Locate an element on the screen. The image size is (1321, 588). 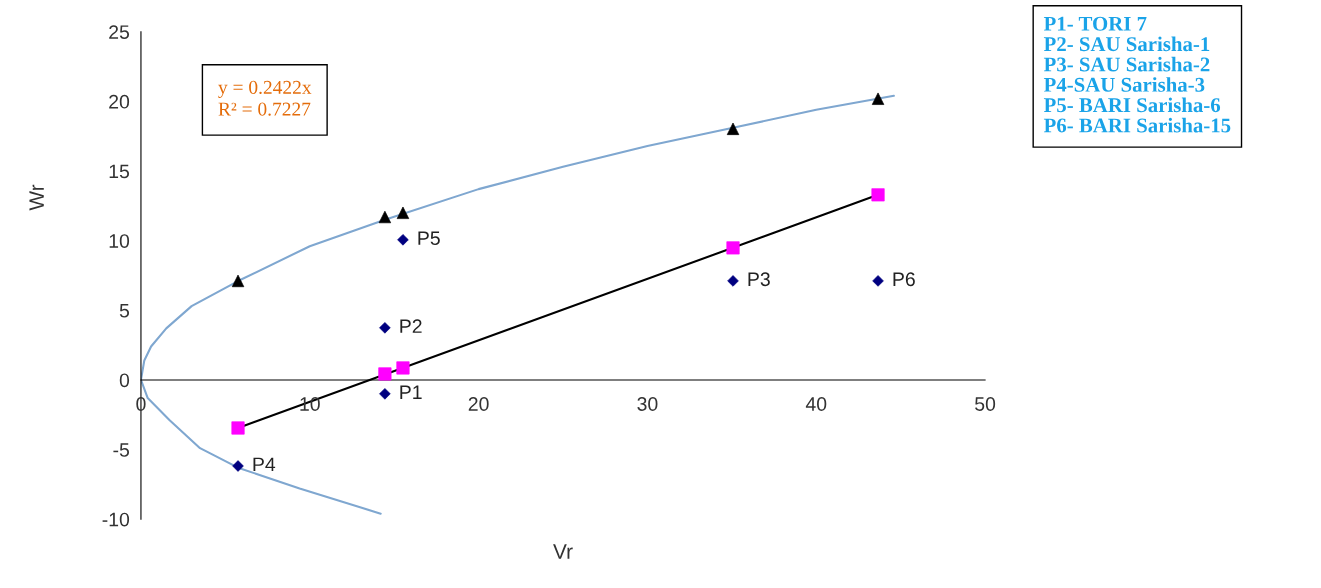
text: P1- TORI 7 P2- SAU Sarisha-1 P3- SAU Sarisha-2 P4-SAU Sarisha-3 P5- BARI Sarisha-6 P6- BARI Sarisha-15 is located at coordinates (1137, 74).